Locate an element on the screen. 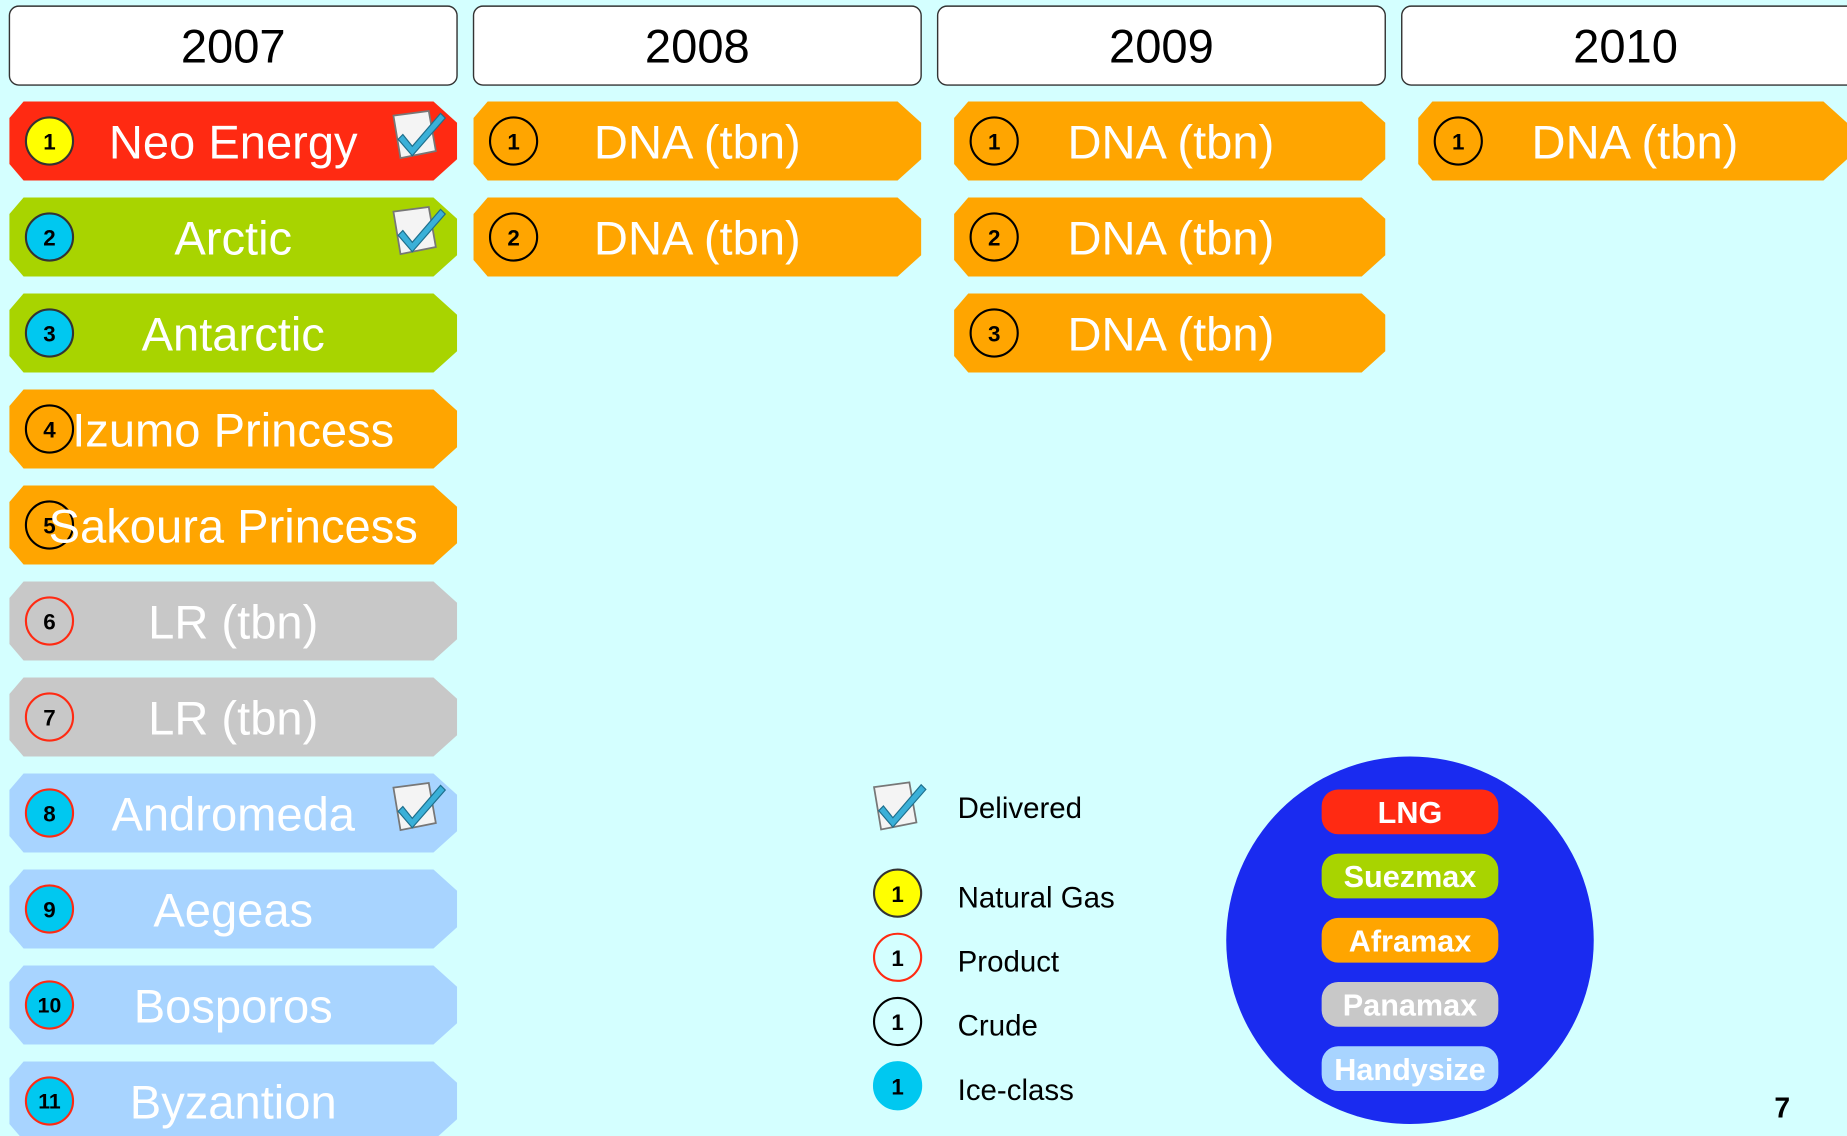  legend-label: Ice-class is located at coordinates (1016, 1090).